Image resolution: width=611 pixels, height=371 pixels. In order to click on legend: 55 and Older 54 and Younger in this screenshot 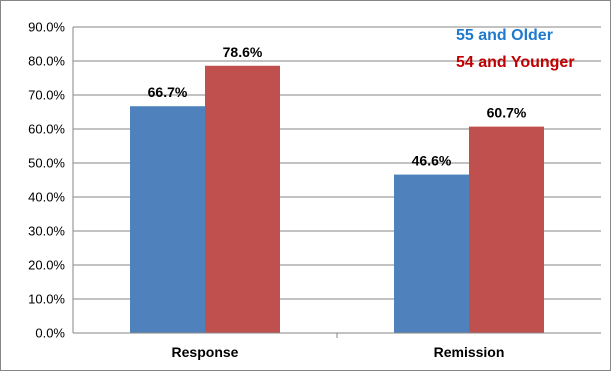, I will do `click(515, 49)`.